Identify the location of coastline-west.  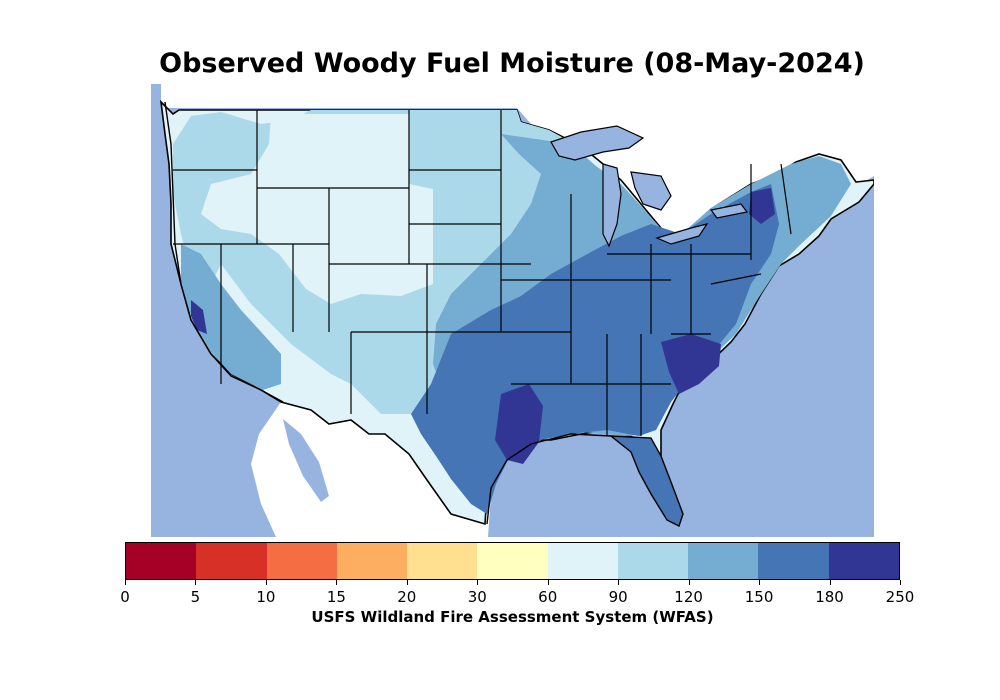
(224, 252).